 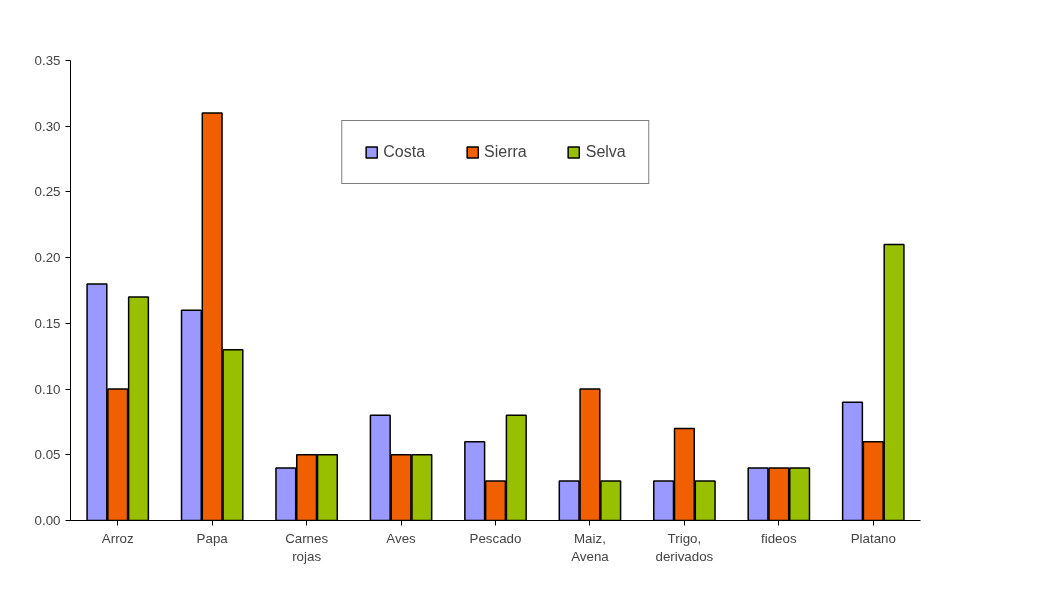 I want to click on x-tick-label: fideos, so click(x=779, y=538).